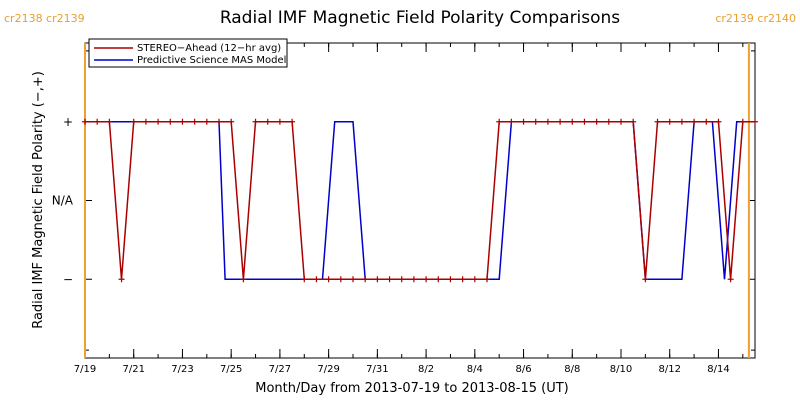 This screenshot has height=400, width=800. What do you see at coordinates (211, 60) in the screenshot?
I see `legend-label-mas: Predictive Science MAS Model` at bounding box center [211, 60].